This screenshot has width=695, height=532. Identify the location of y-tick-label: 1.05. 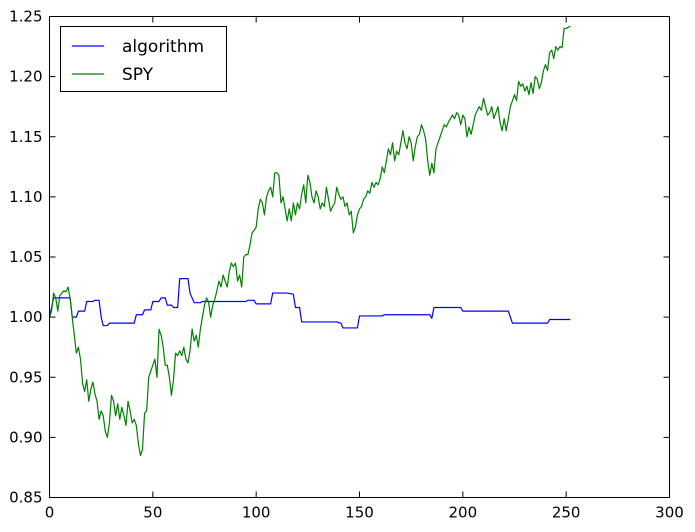
(25, 257).